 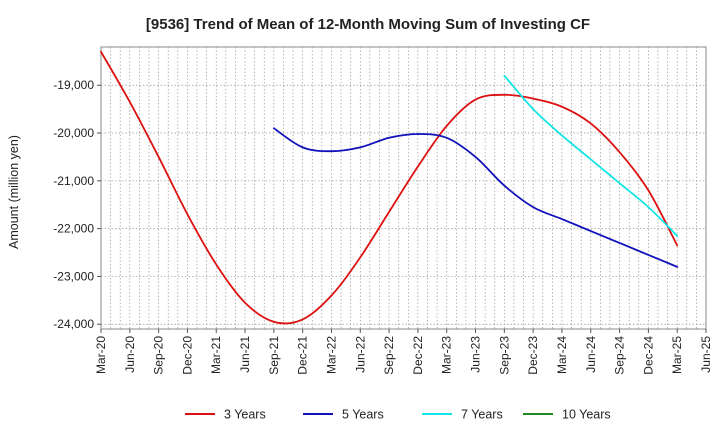 I want to click on x-tick-label: Jun-25, so click(x=706, y=354).